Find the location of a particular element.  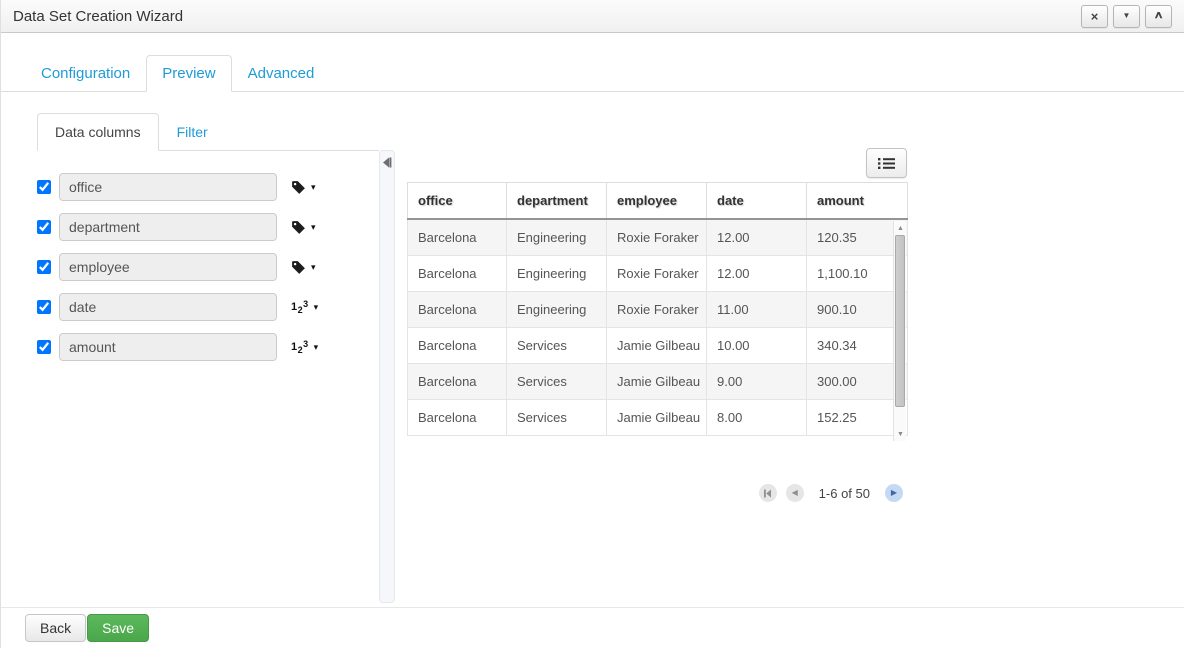

table-header-row: office department employee date amount is located at coordinates (657, 201).